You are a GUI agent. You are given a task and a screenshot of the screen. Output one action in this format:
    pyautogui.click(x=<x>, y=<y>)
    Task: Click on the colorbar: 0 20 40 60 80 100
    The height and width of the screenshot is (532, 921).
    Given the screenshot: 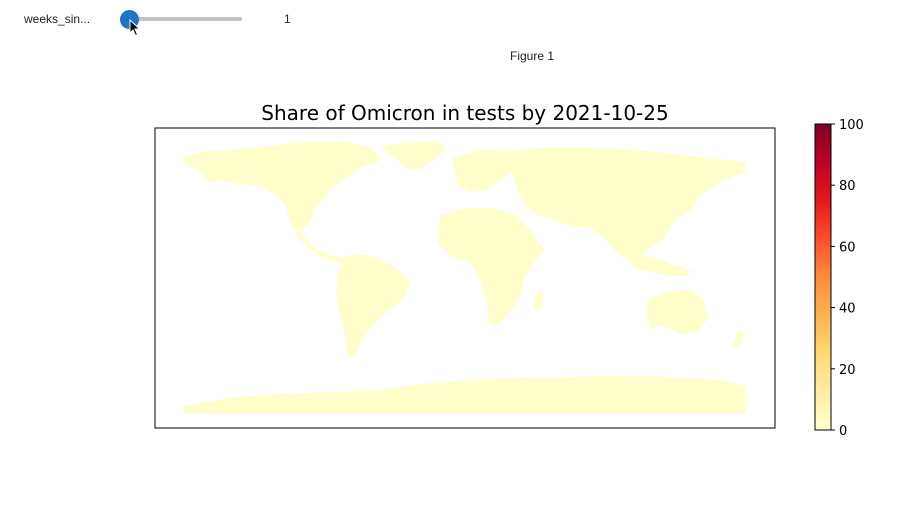 What is the action you would take?
    pyautogui.click(x=839, y=278)
    